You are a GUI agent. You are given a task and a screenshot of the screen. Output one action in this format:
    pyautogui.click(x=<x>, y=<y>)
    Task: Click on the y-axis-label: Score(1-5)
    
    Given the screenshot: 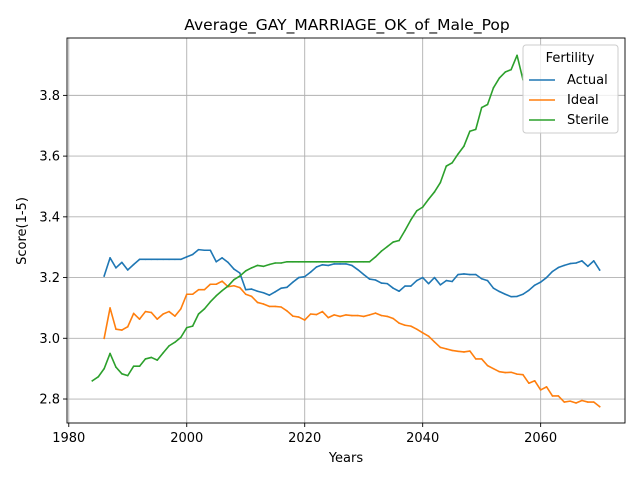 What is the action you would take?
    pyautogui.click(x=22, y=231)
    